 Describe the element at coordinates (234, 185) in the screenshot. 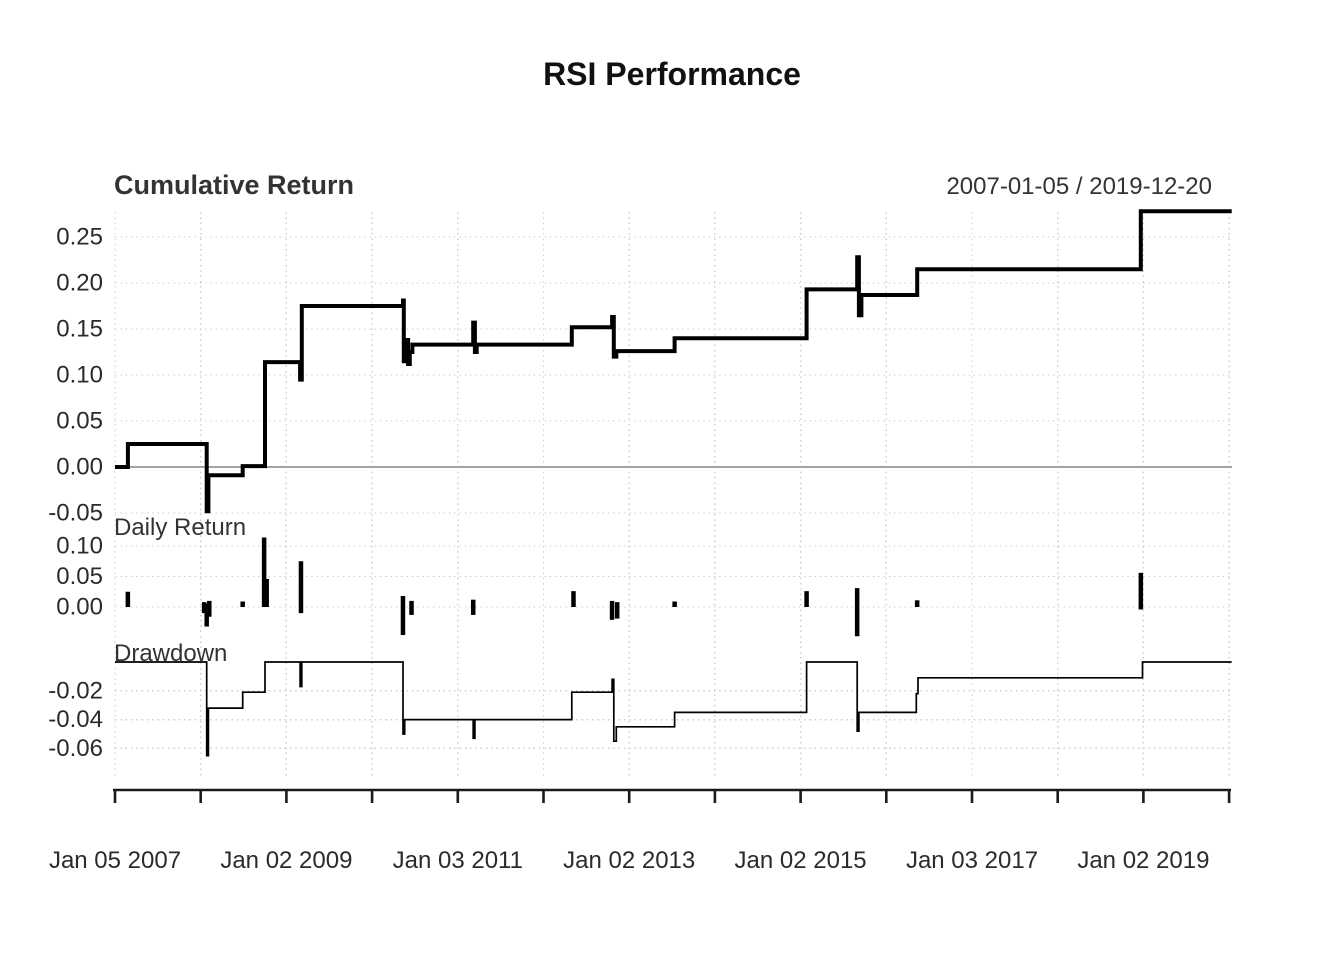

I see `panel-label-cumulative-return: Cumulative Return` at that location.